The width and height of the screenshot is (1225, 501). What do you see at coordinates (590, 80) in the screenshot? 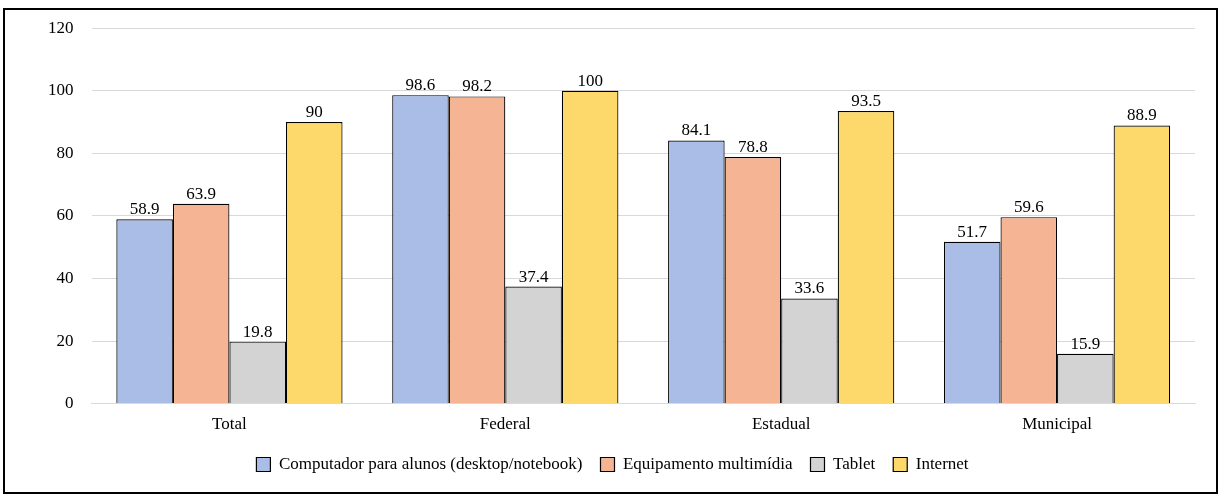
I see `data-label: 100` at bounding box center [590, 80].